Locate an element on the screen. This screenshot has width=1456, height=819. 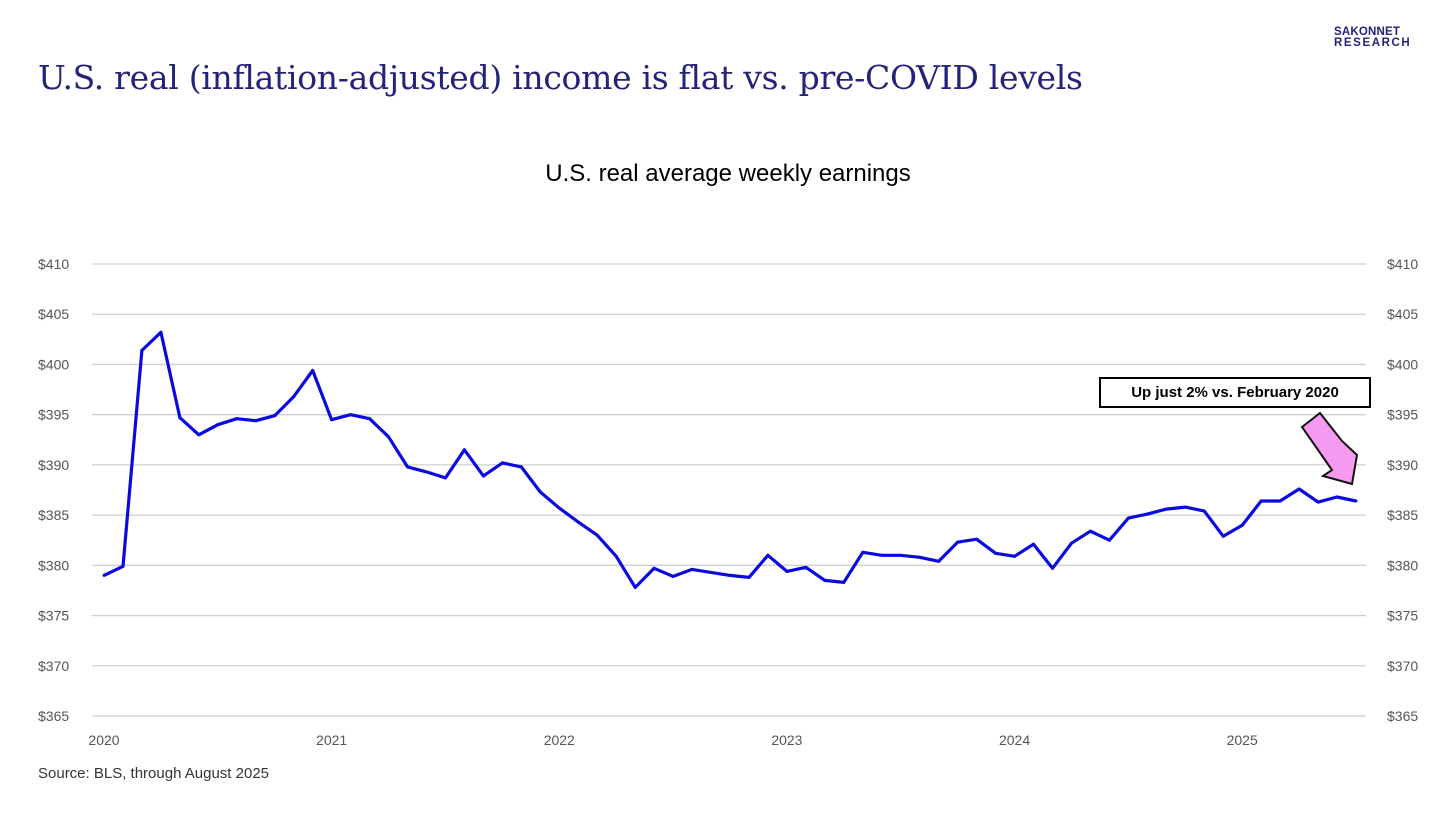
logo-line-2: RESEARCH is located at coordinates (1373, 43).